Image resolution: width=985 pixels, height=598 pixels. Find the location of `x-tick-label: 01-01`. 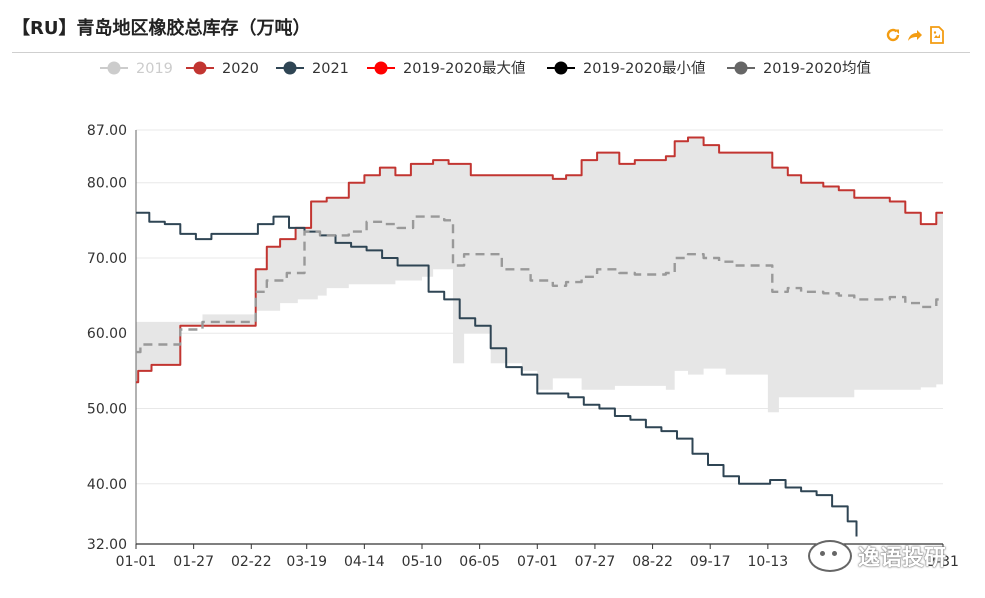

x-tick-label: 01-01 is located at coordinates (136, 562).